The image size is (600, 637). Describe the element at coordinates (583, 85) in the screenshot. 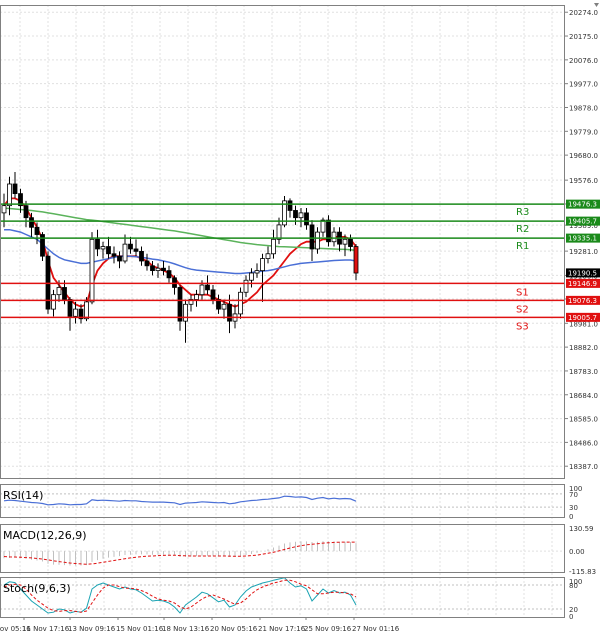

I see `y-tick-label: 19977.0` at that location.